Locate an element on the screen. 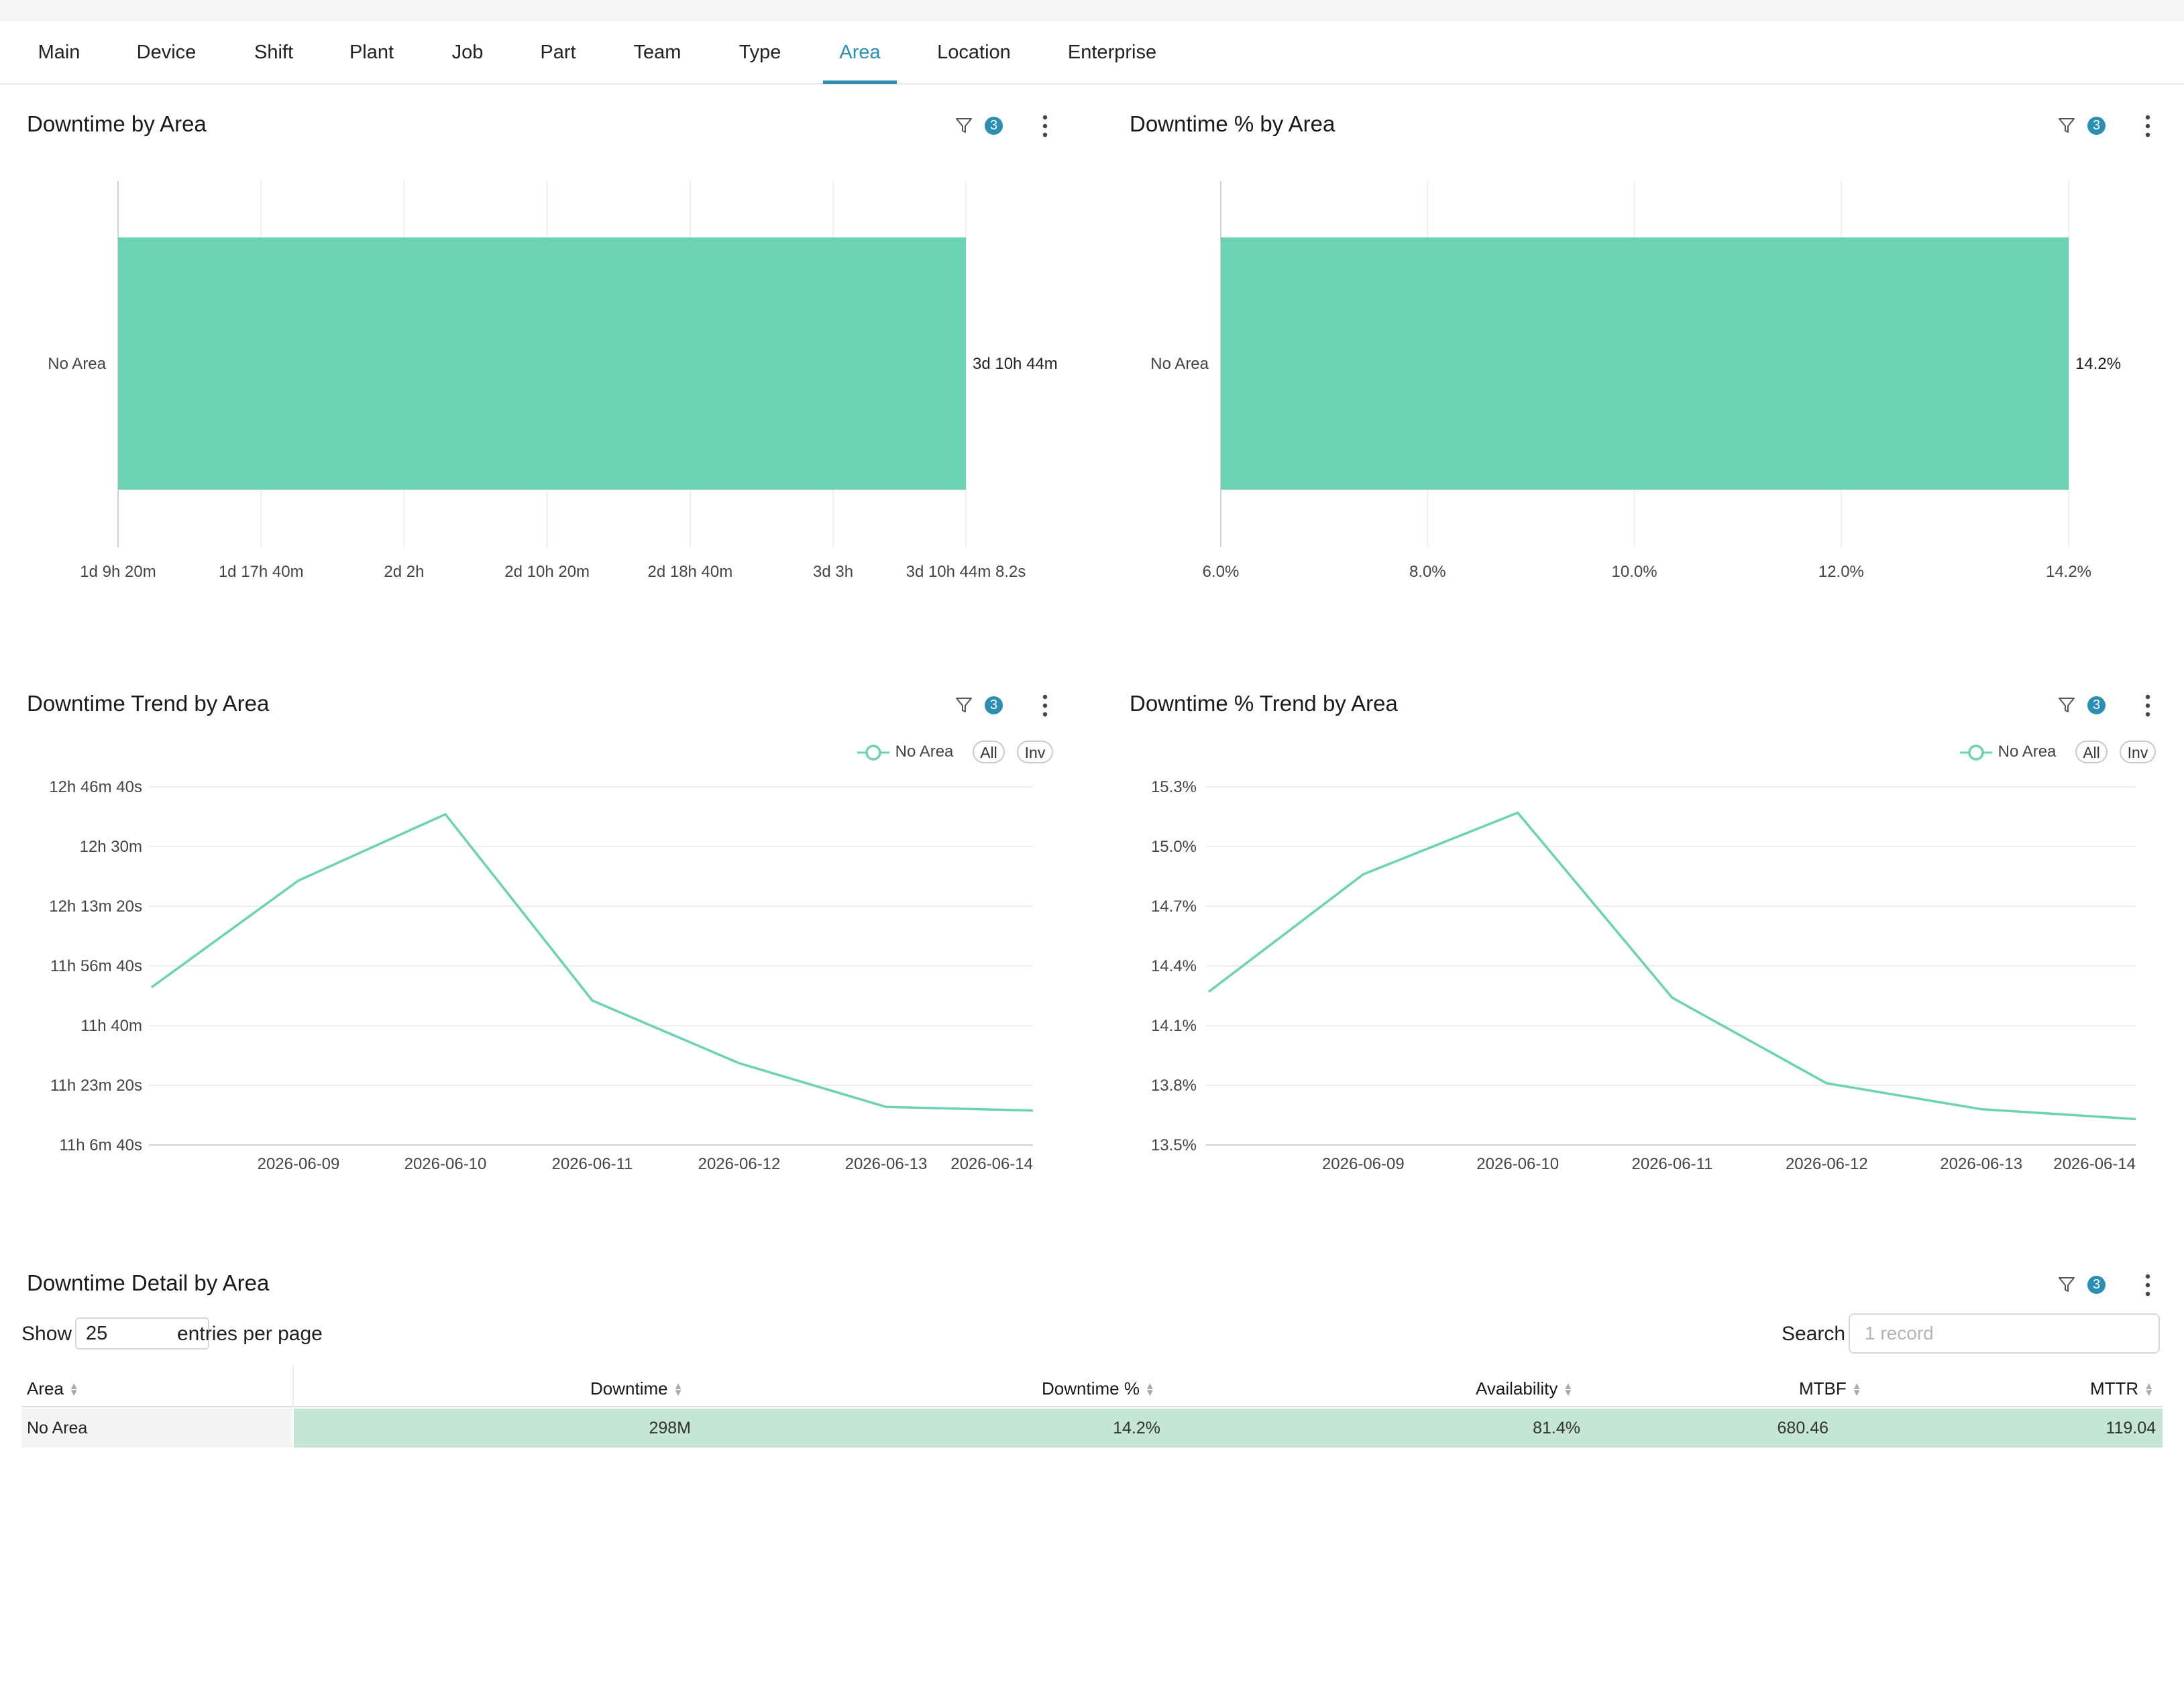 This screenshot has height=1693, width=2184. table-row is located at coordinates (156, 1428).